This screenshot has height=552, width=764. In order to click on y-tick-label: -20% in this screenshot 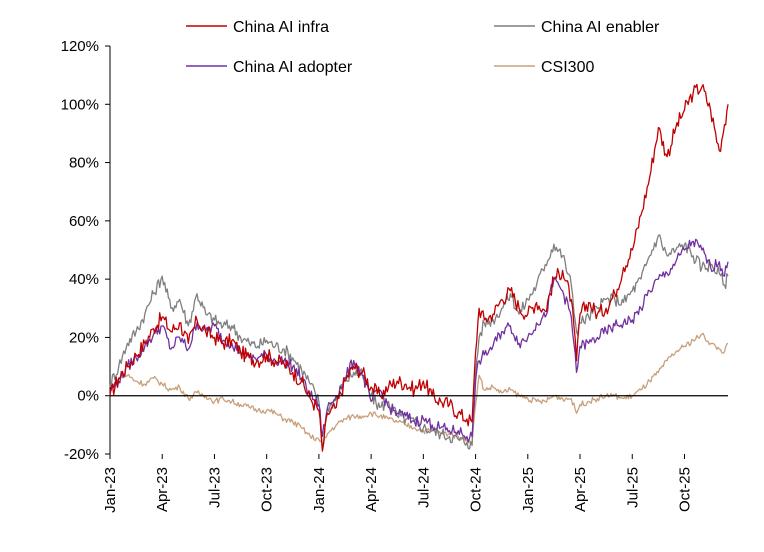, I will do `click(81, 454)`.